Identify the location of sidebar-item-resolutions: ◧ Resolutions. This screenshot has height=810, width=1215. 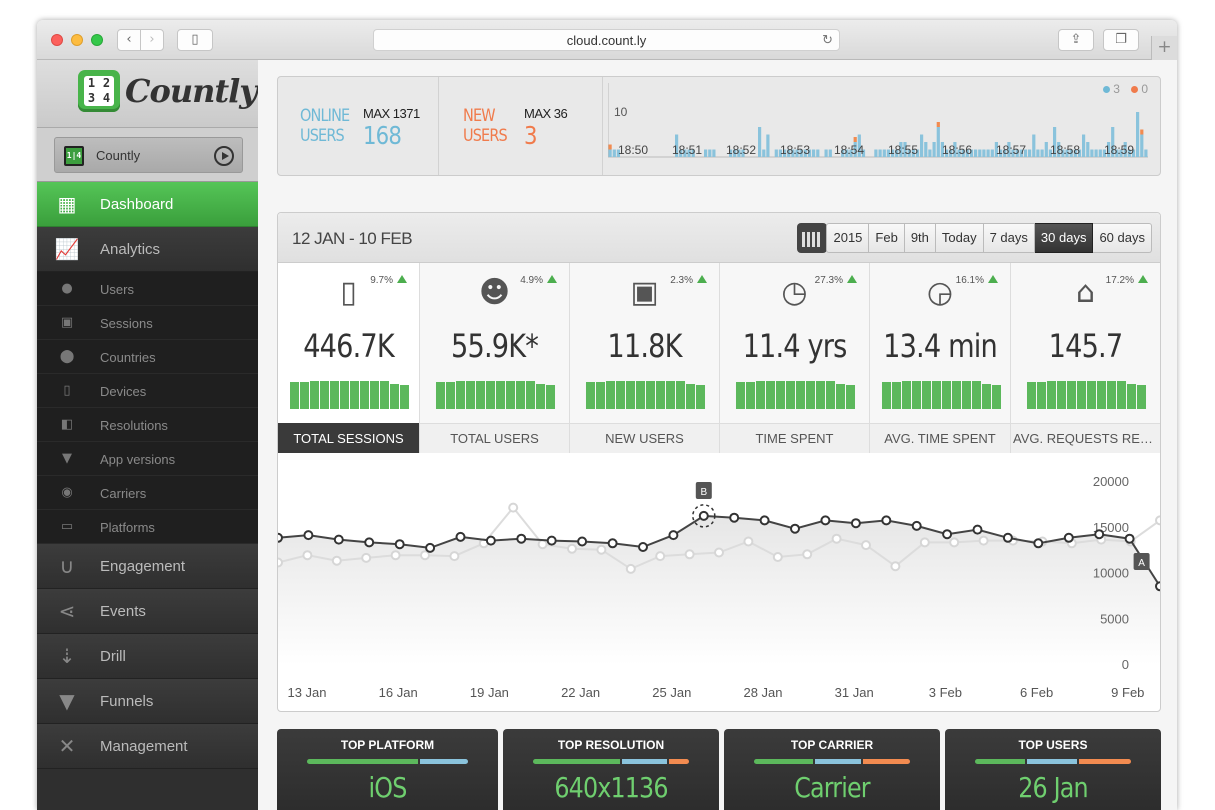
(147, 425).